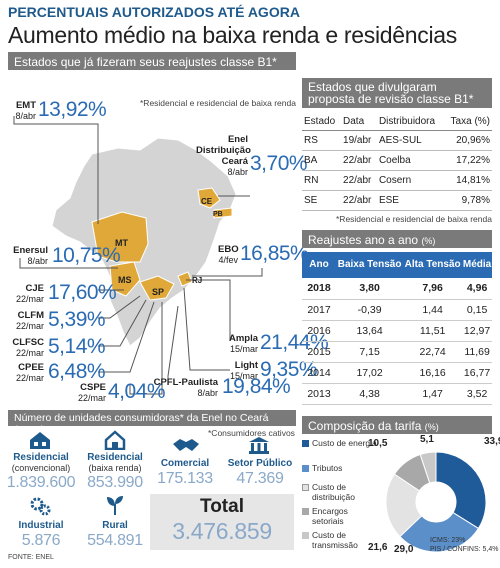 The height and width of the screenshot is (568, 500). Describe the element at coordinates (477, 310) in the screenshot. I see `table-cell: 0,15` at that location.